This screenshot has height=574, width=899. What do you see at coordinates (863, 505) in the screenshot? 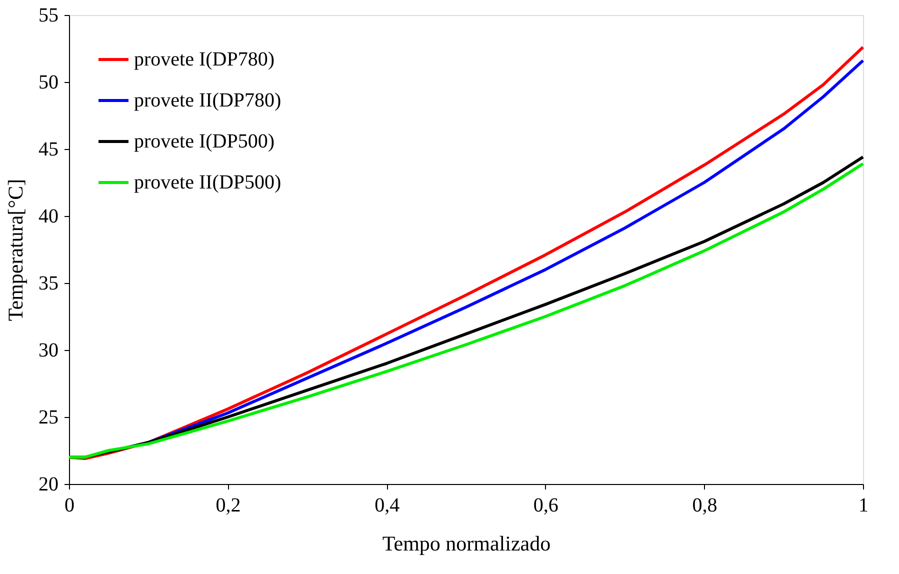
I see `x-tick-label: 1` at bounding box center [863, 505].